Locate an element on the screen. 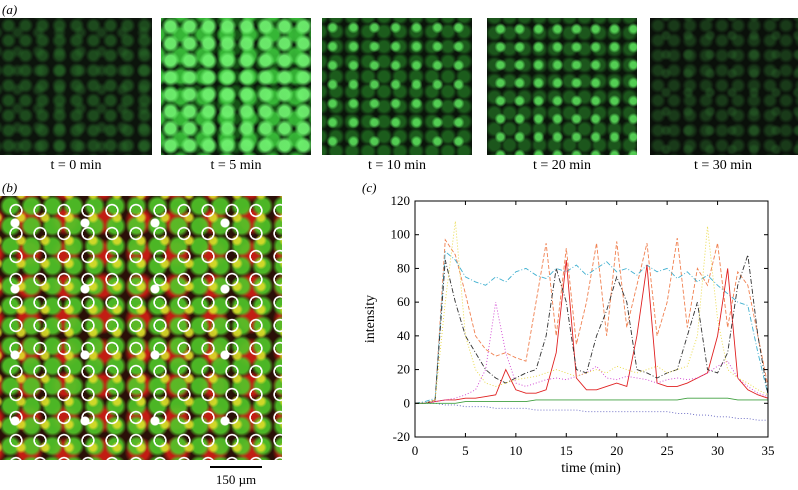  caption: t = 5 min is located at coordinates (236, 165).